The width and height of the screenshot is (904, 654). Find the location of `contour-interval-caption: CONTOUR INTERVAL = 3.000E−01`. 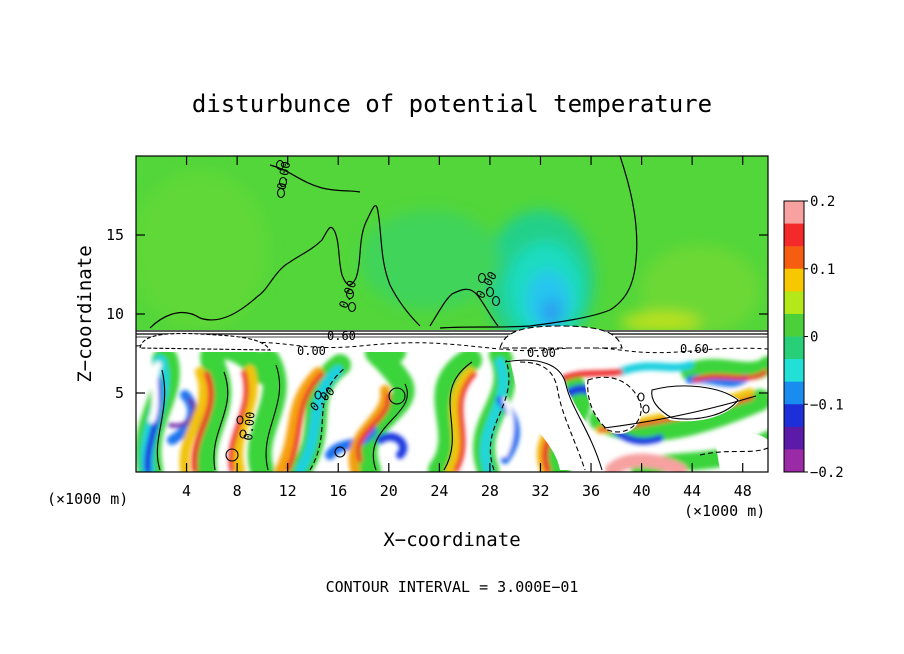

contour-interval-caption: CONTOUR INTERVAL = 3.000E−01 is located at coordinates (452, 587).